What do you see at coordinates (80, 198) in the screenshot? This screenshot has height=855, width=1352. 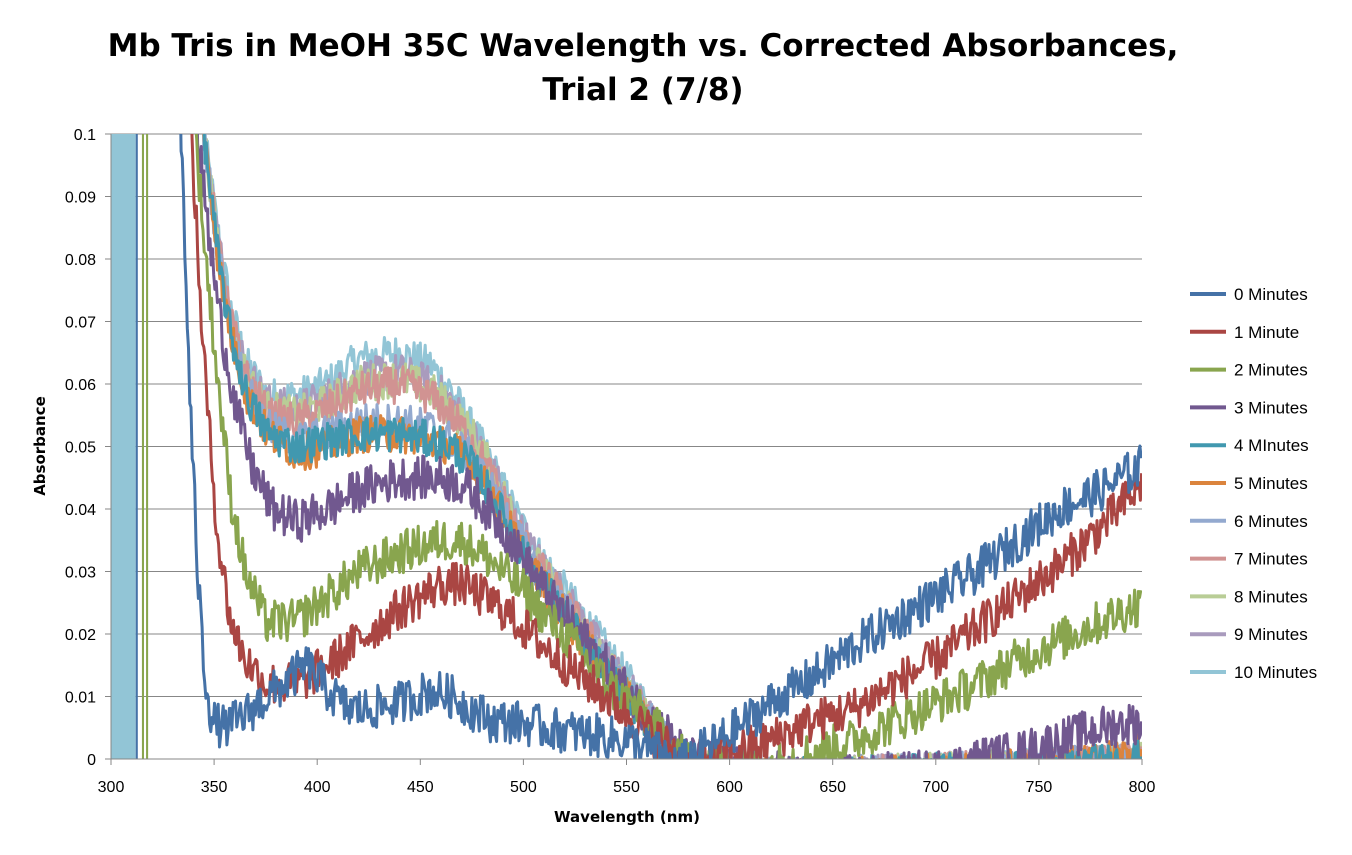 I see `y-tick-label: 0.09` at bounding box center [80, 198].